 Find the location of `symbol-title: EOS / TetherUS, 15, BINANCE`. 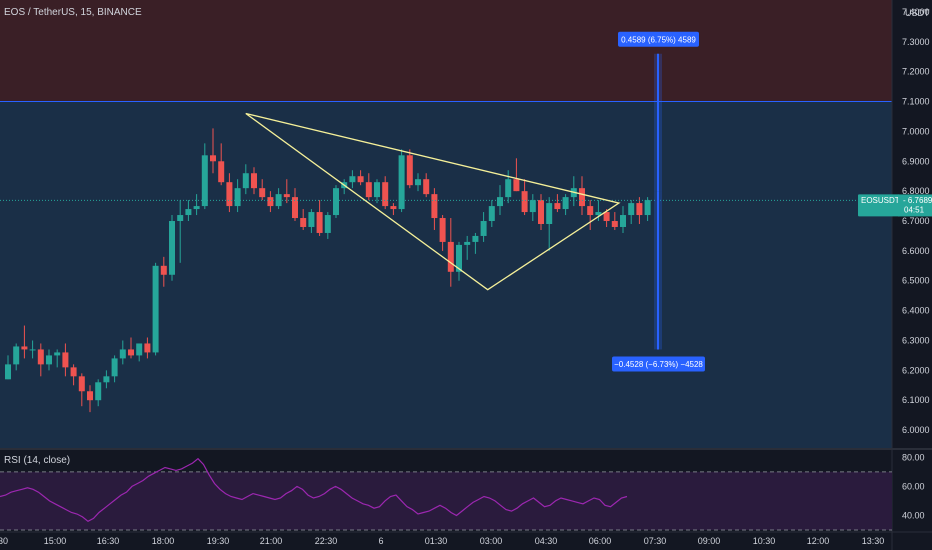

symbol-title: EOS / TetherUS, 15, BINANCE is located at coordinates (73, 12).